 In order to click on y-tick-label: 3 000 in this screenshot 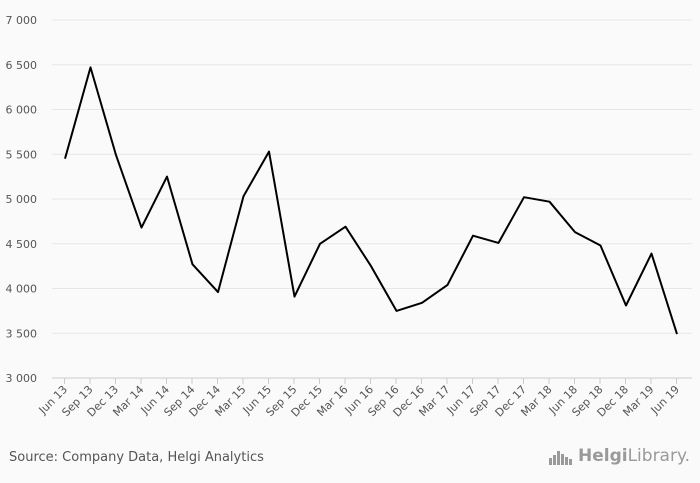, I will do `click(22, 378)`.